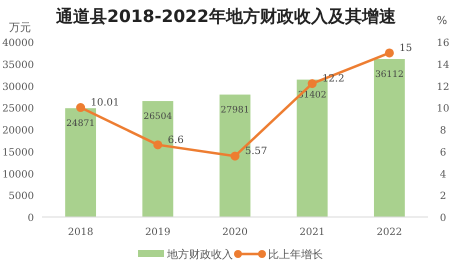  I want to click on y-tick-label: 5000, so click(21, 196).